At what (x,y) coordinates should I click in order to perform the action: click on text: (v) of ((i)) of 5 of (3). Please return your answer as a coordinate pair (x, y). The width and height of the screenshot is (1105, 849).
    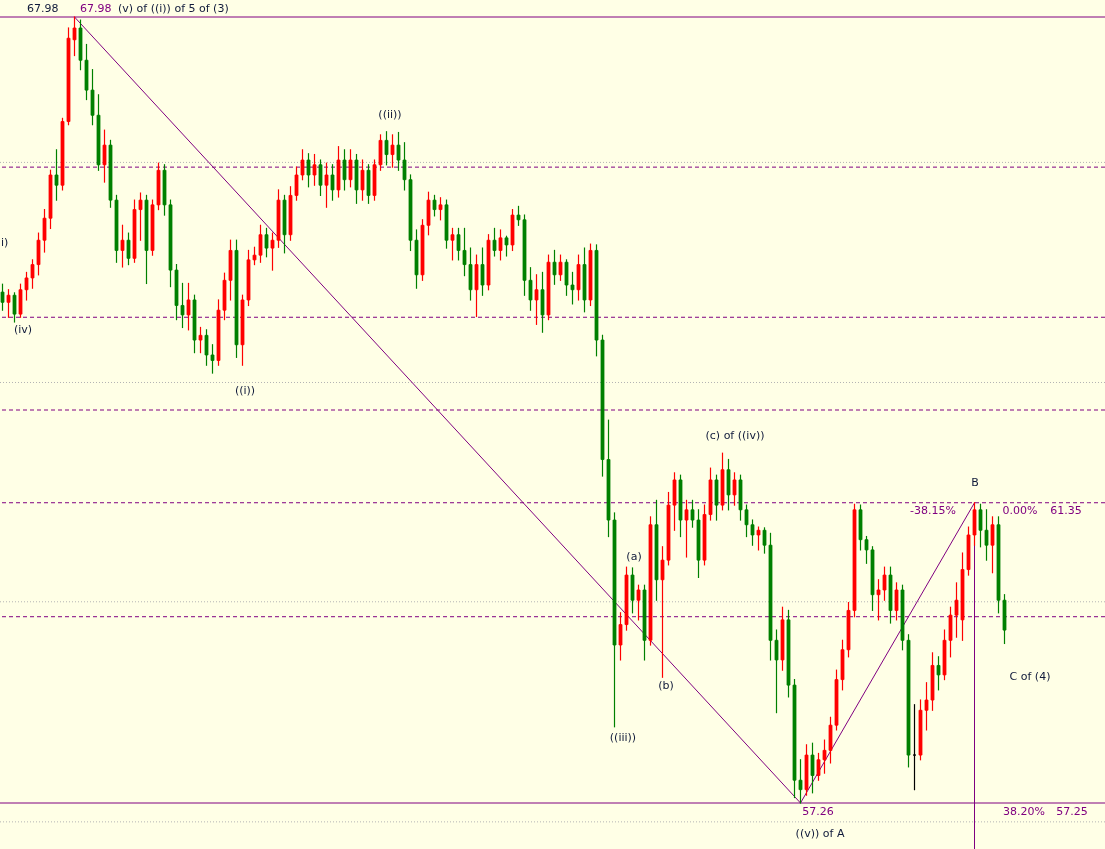
    Looking at the image, I should click on (173, 8).